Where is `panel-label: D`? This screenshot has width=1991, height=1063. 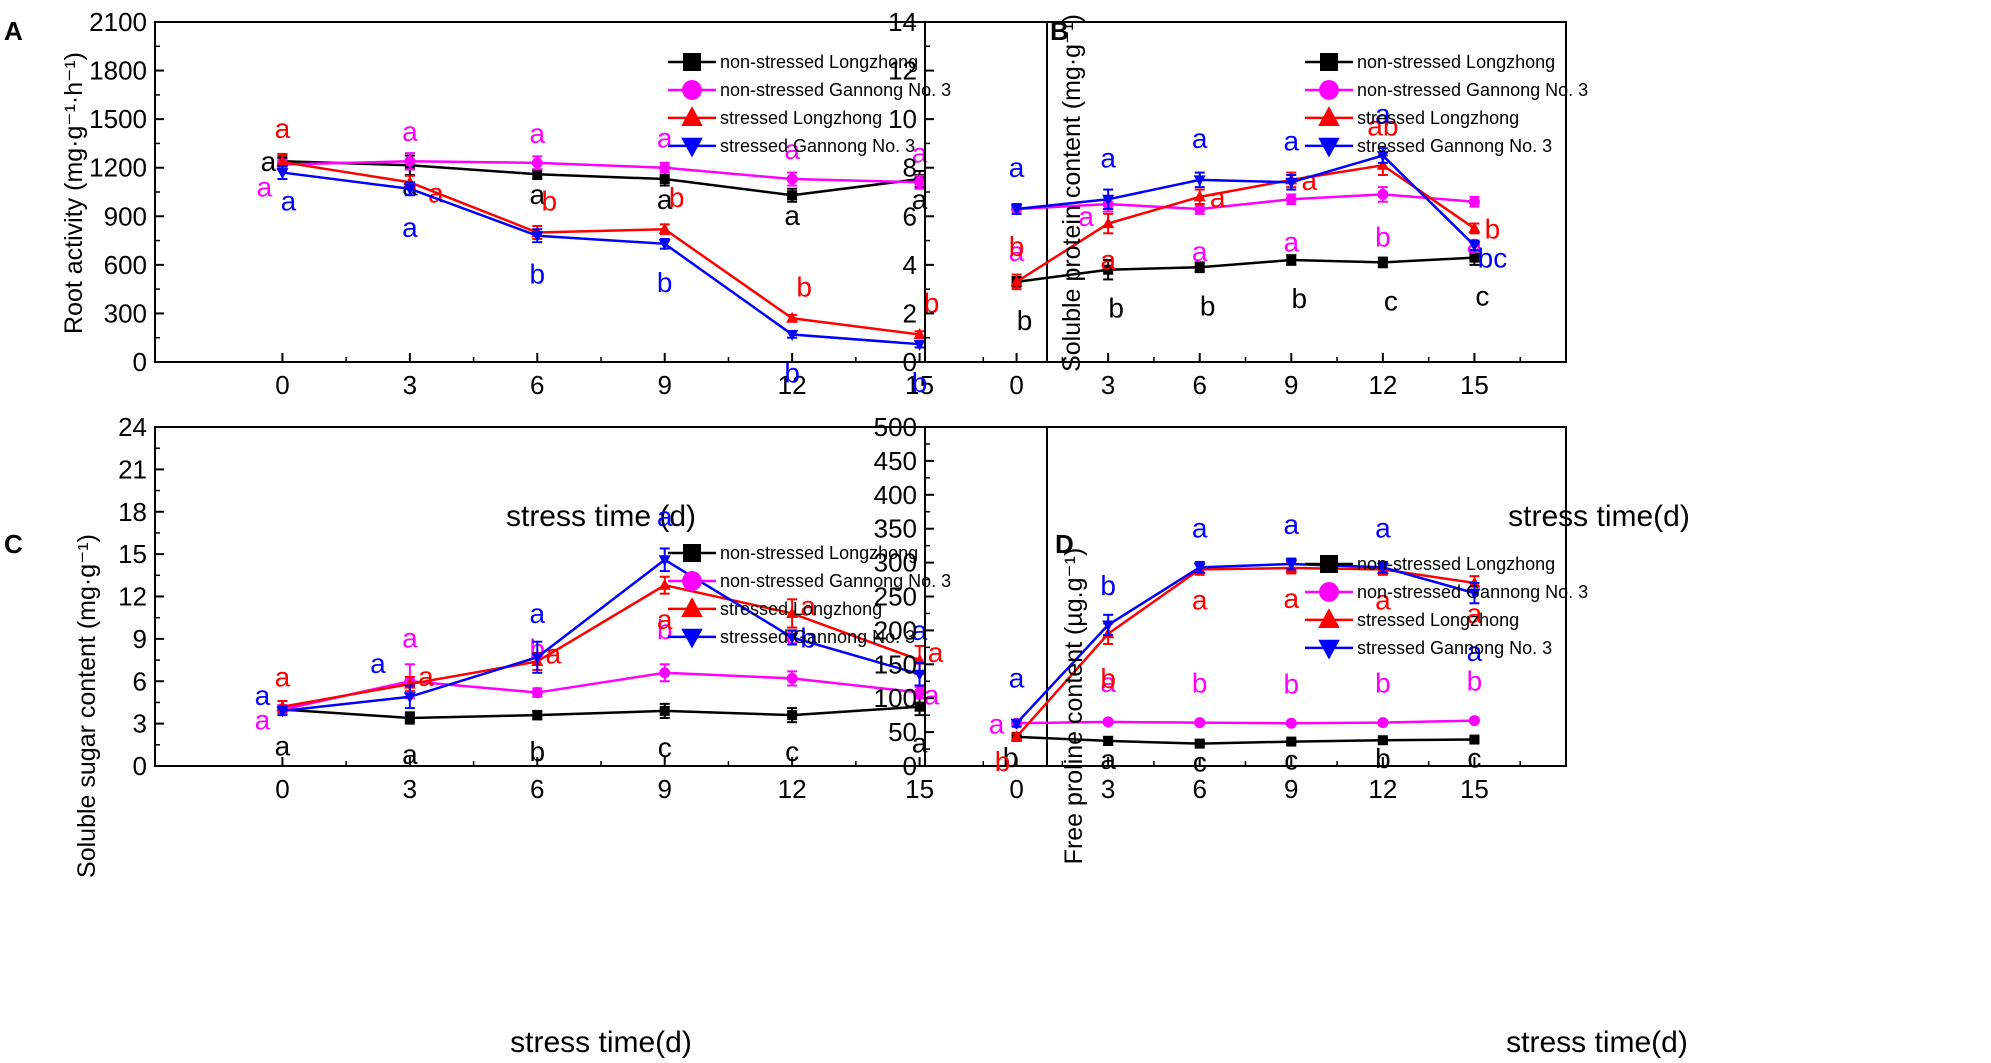 panel-label: D is located at coordinates (1064, 544).